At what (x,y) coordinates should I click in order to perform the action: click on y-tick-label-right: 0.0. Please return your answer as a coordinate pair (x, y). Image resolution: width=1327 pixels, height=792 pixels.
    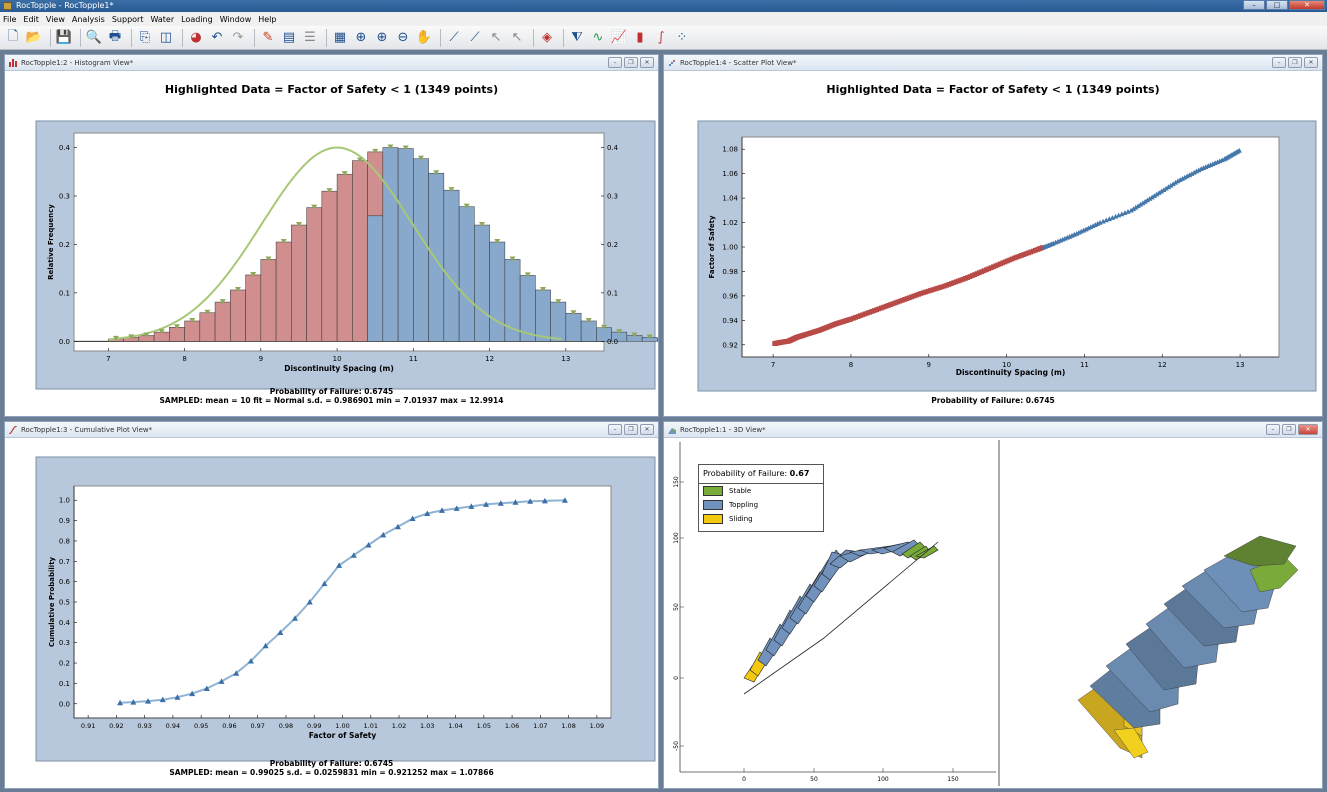
    Looking at the image, I should click on (612, 342).